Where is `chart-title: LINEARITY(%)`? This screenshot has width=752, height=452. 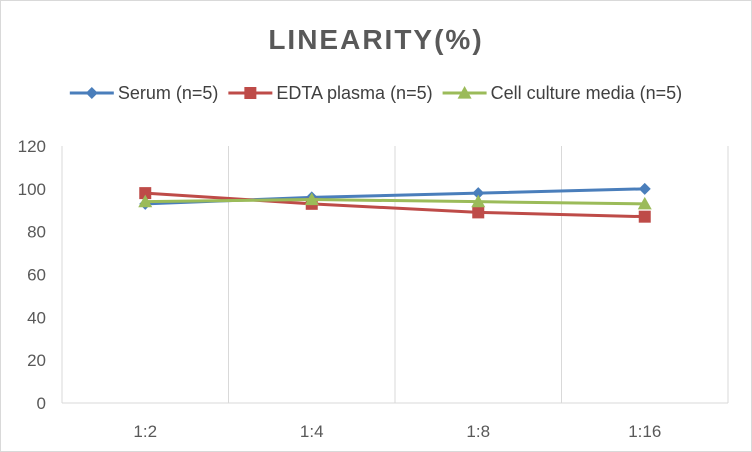
chart-title: LINEARITY(%) is located at coordinates (375, 39).